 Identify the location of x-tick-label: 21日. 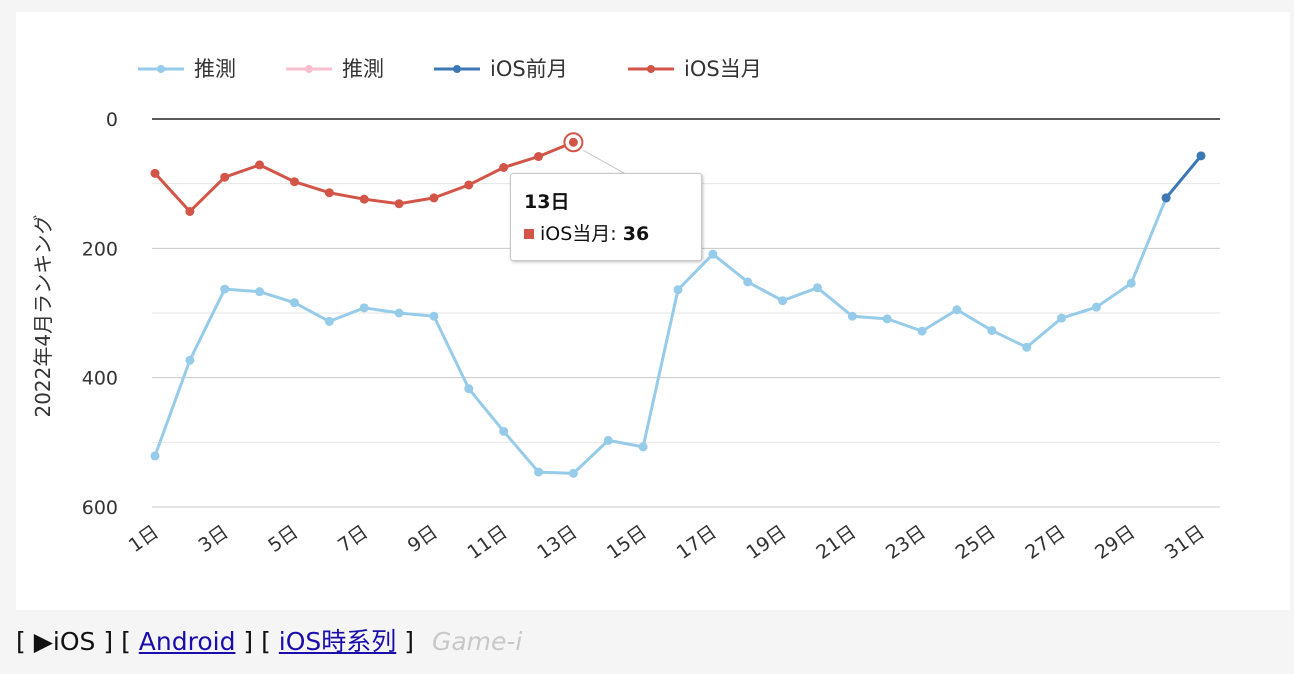
(836, 542).